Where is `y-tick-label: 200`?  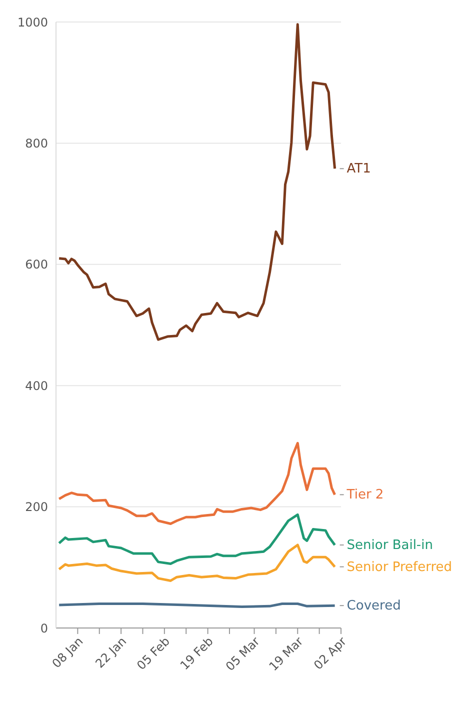 y-tick-label: 200 is located at coordinates (36, 507).